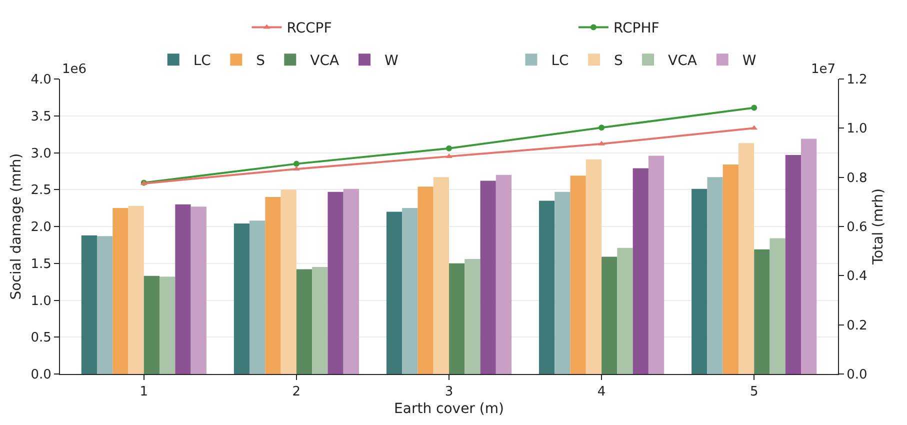 Image resolution: width=907 pixels, height=425 pixels. I want to click on y-tick-label: 1.0, so click(41, 301).